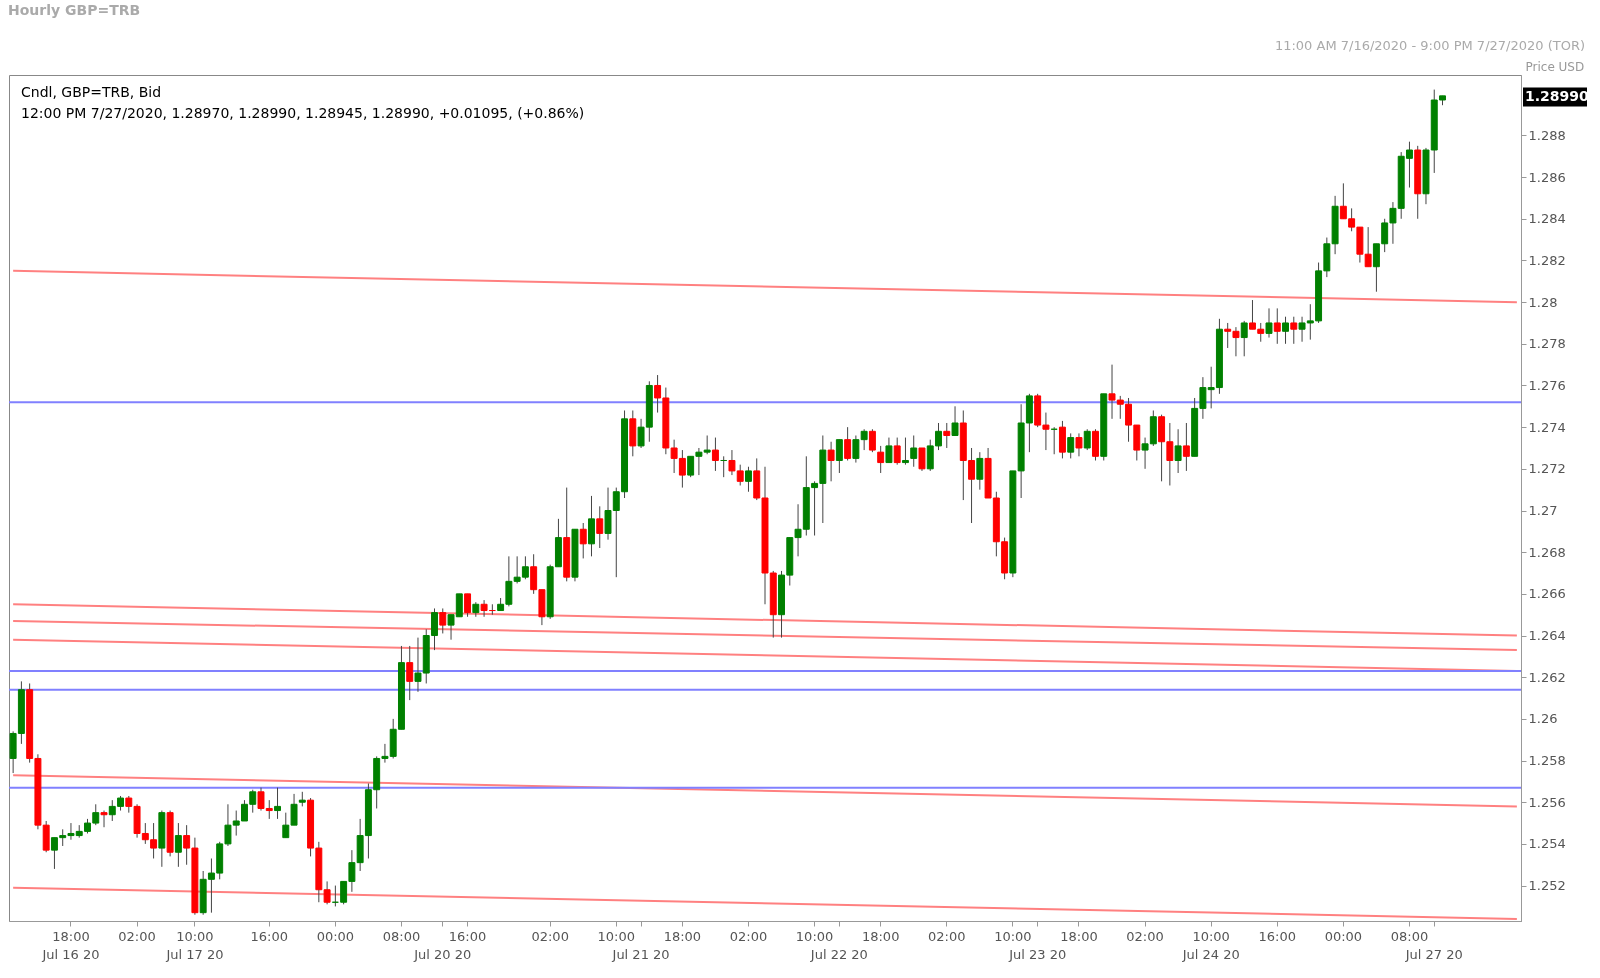 The image size is (1600, 978). I want to click on y-tick-label: 1.252, so click(1547, 886).